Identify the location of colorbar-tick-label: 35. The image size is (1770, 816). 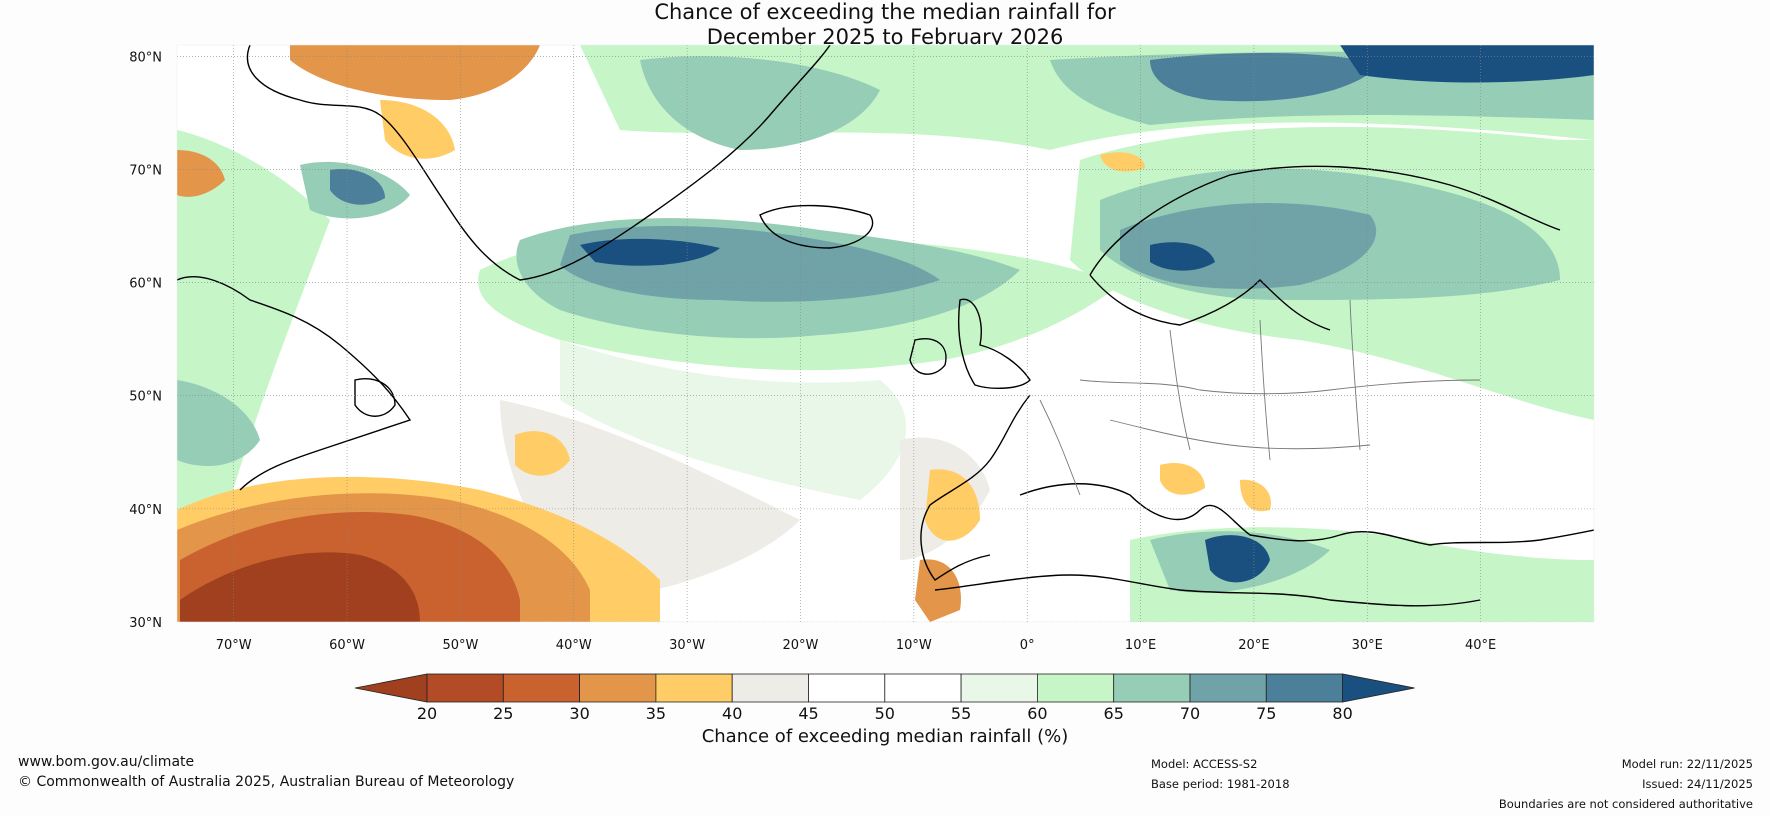
(656, 713).